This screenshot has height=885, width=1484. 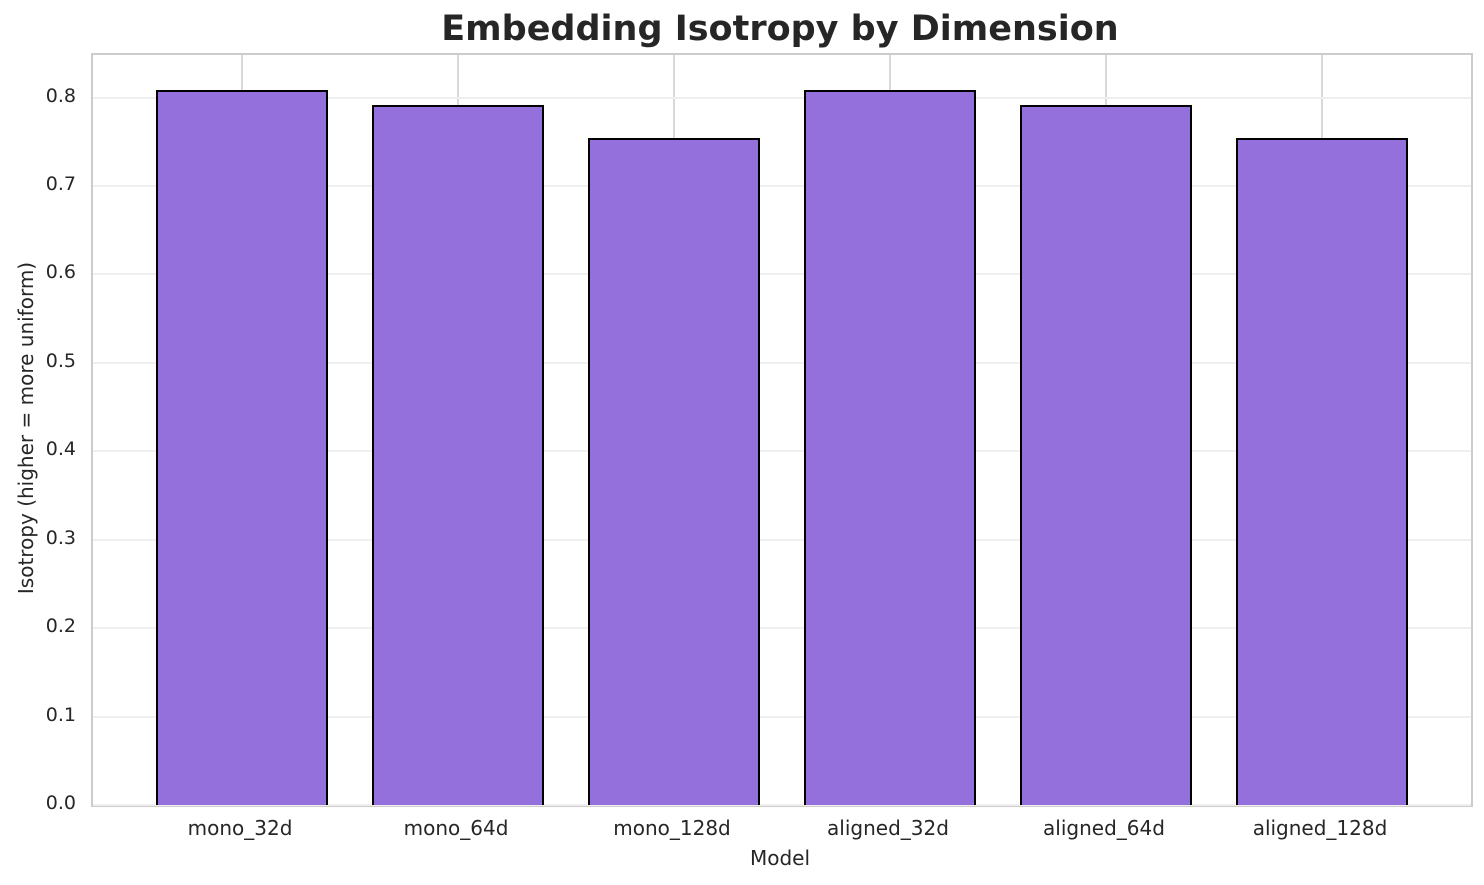 What do you see at coordinates (60, 626) in the screenshot?
I see `y-tick-label: 0.2` at bounding box center [60, 626].